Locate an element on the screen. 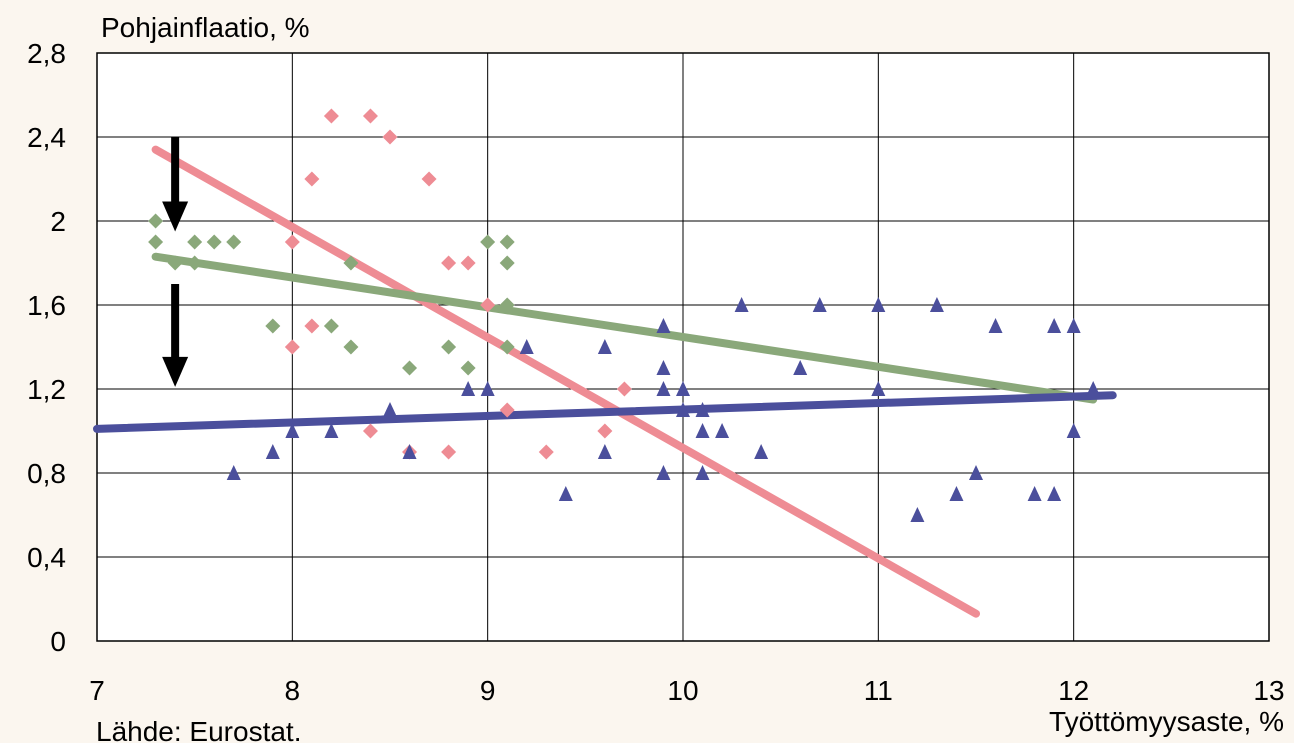 The height and width of the screenshot is (743, 1294). x-tick-label: 12 is located at coordinates (1073, 690).